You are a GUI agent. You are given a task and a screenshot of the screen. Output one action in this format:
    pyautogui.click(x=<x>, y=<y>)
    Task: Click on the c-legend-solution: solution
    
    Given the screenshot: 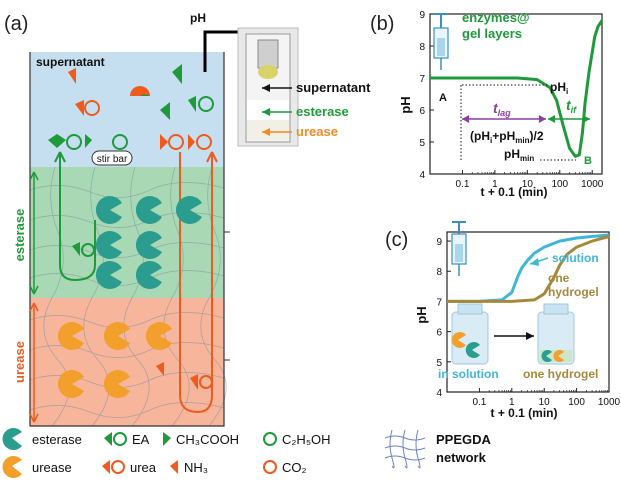 What is the action you would take?
    pyautogui.click(x=575, y=258)
    